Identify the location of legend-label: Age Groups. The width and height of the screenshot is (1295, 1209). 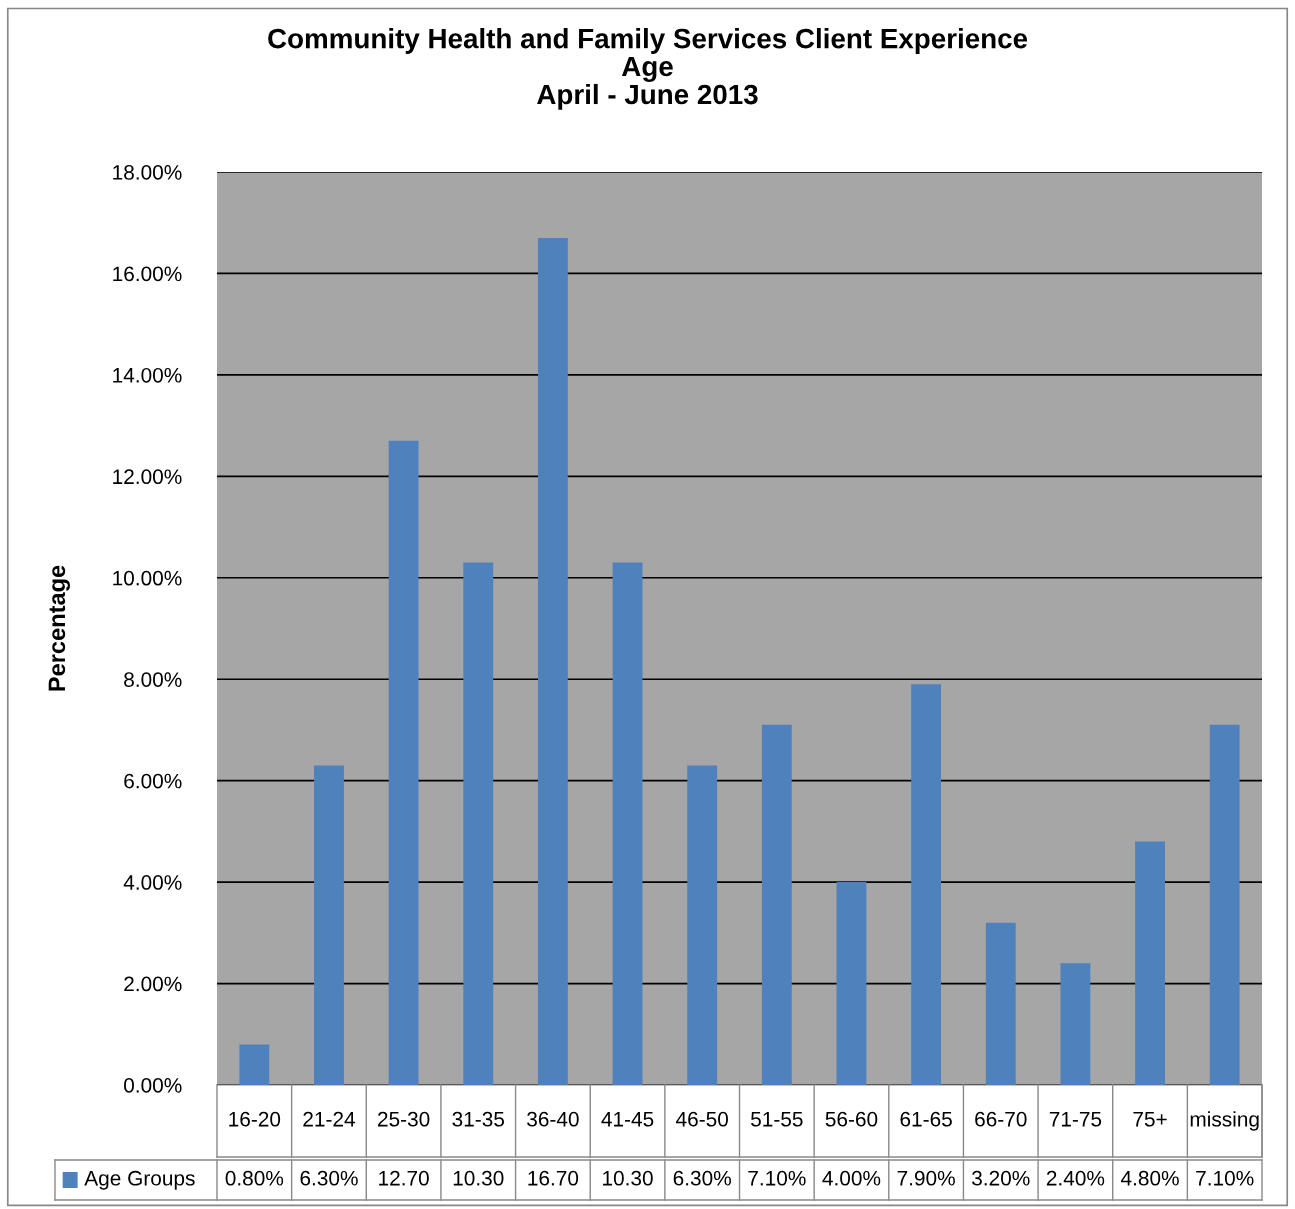
(139, 1180).